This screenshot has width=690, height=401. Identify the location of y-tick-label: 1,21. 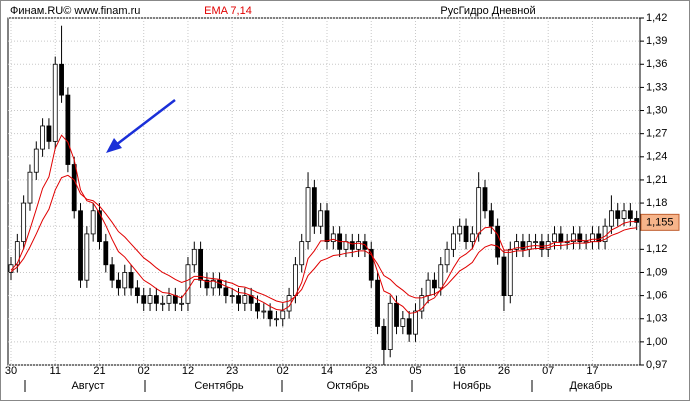
(656, 180).